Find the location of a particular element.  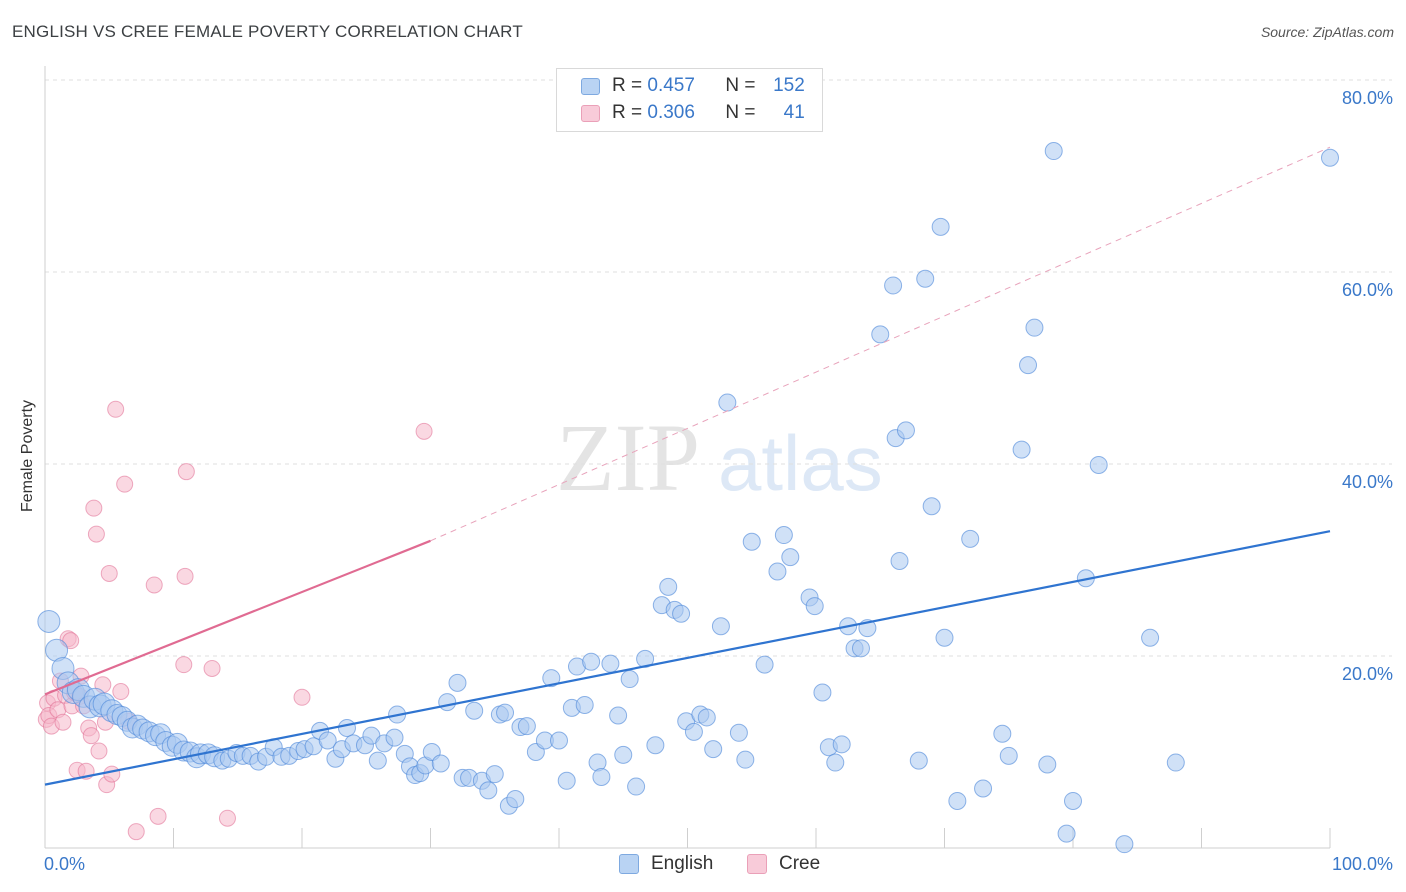

watermark: ZIP atlas is located at coordinates (719, 457).